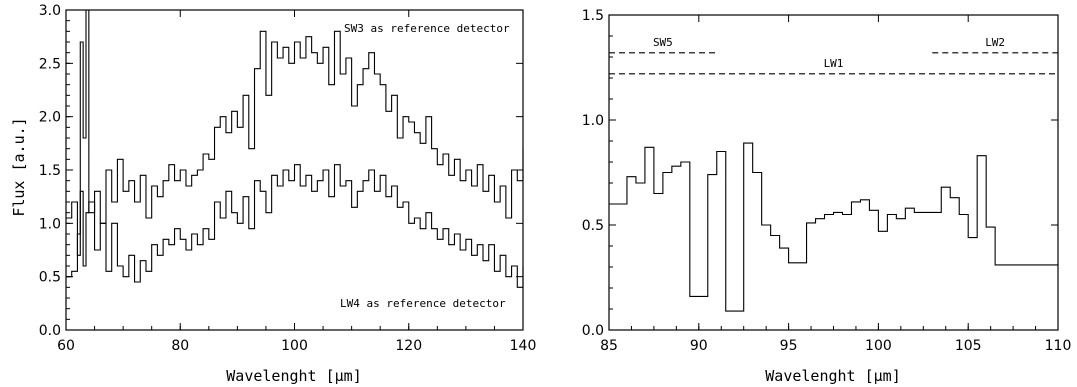 This screenshot has height=387, width=1077. What do you see at coordinates (1058, 346) in the screenshot?
I see `x-tick-label: 110` at bounding box center [1058, 346].